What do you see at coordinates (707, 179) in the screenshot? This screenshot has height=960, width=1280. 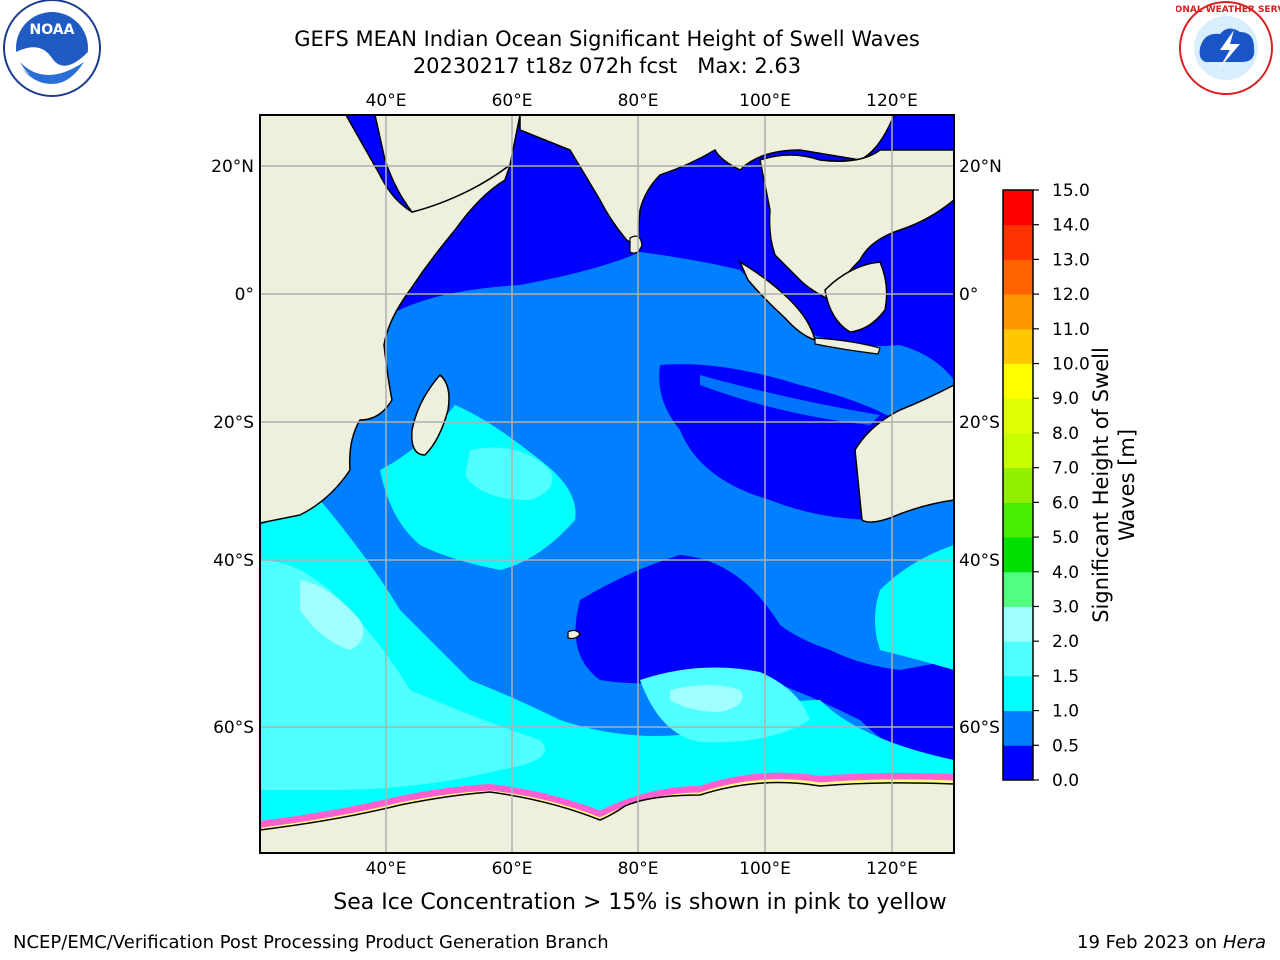 I see `land-india` at bounding box center [707, 179].